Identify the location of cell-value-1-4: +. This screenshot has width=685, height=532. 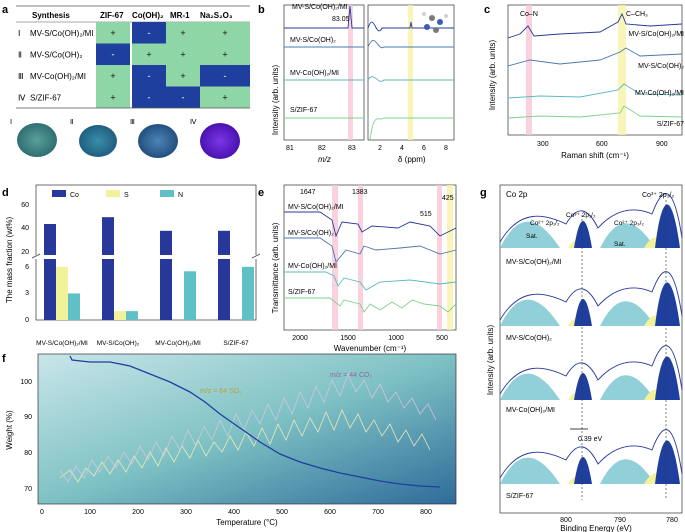
(224, 33).